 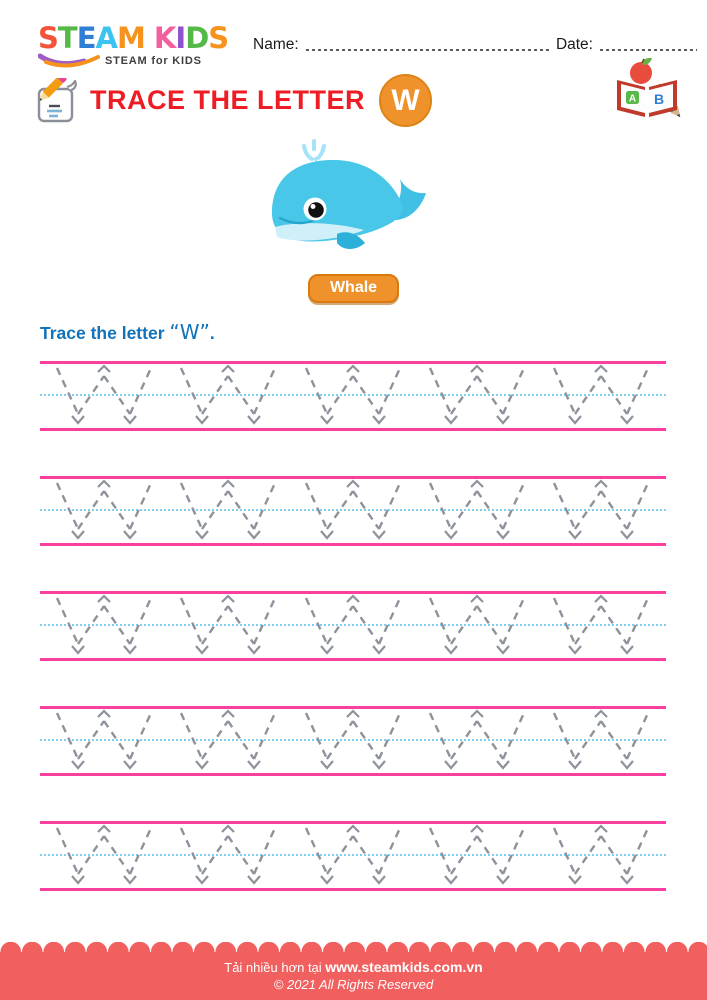 I want to click on instruction-letter: “W”, so click(x=189, y=332).